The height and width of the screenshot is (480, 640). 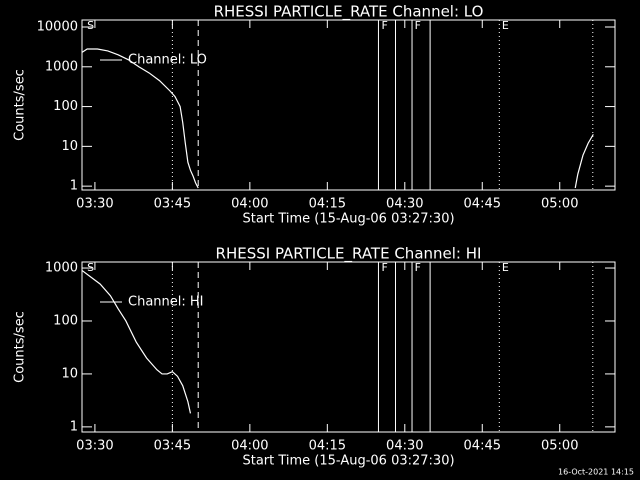 I want to click on legend-label: Channel: HI, so click(x=166, y=302).